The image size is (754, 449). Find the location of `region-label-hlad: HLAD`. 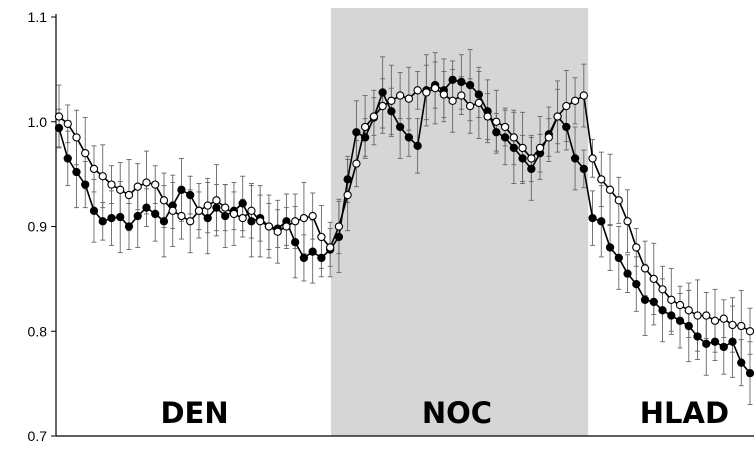

region-label-hlad: HLAD is located at coordinates (684, 413).